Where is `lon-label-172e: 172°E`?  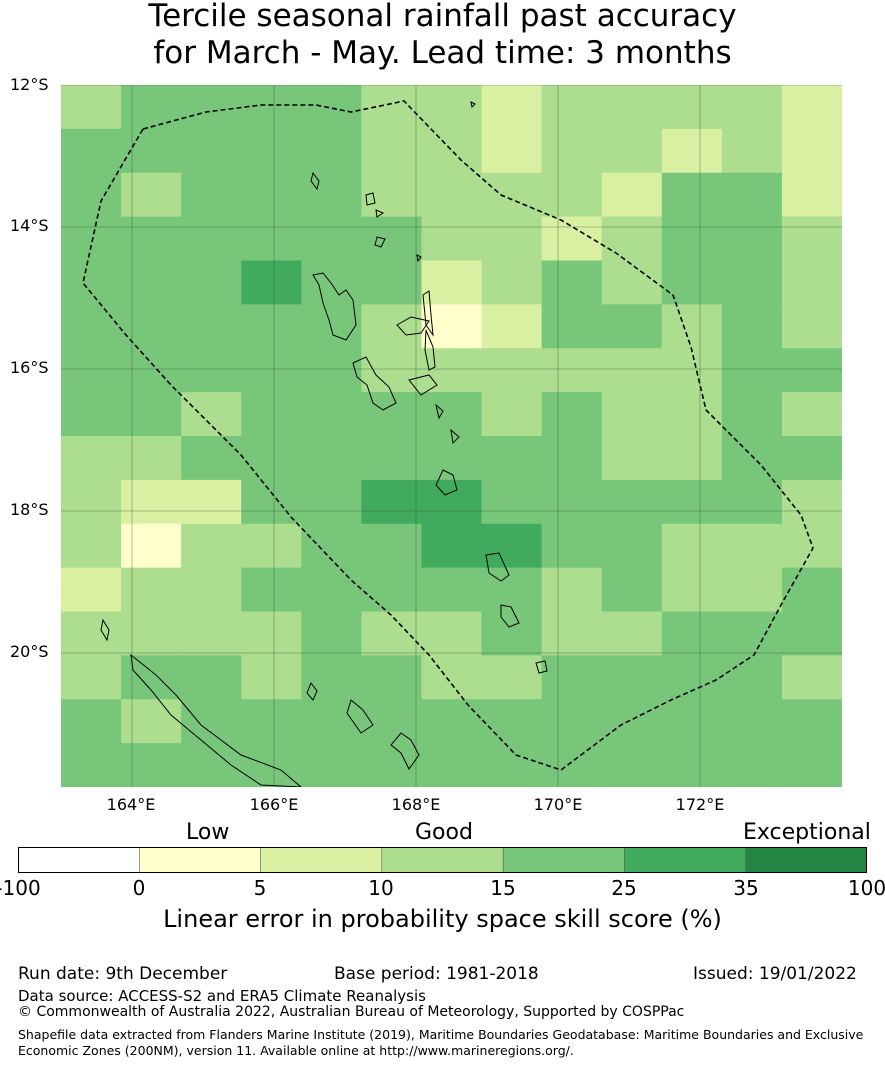 lon-label-172e: 172°E is located at coordinates (700, 804).